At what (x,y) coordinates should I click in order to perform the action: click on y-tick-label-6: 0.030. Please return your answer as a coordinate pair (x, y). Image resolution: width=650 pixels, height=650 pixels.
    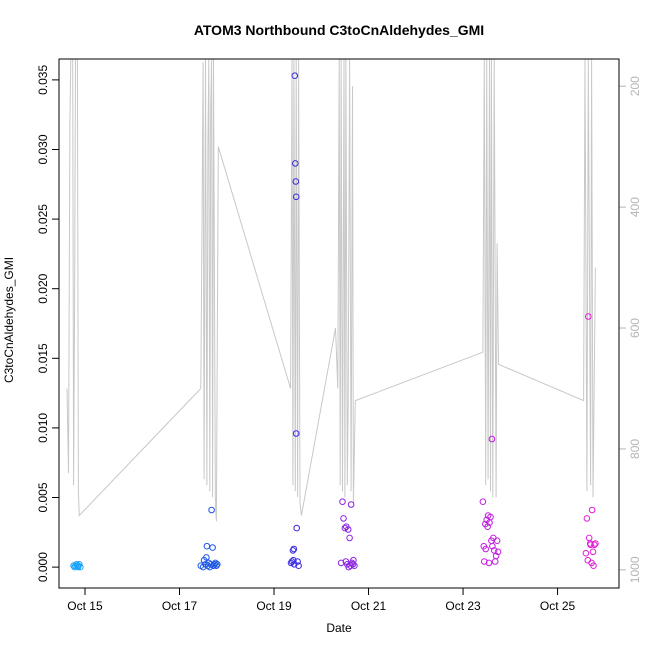
    Looking at the image, I should click on (43, 149).